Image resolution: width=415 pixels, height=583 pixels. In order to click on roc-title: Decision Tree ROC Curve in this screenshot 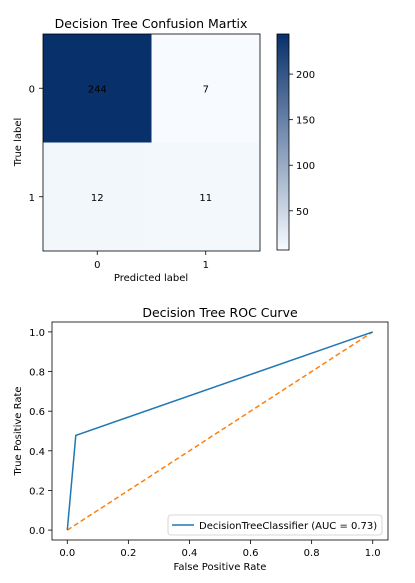, I will do `click(220, 312)`.